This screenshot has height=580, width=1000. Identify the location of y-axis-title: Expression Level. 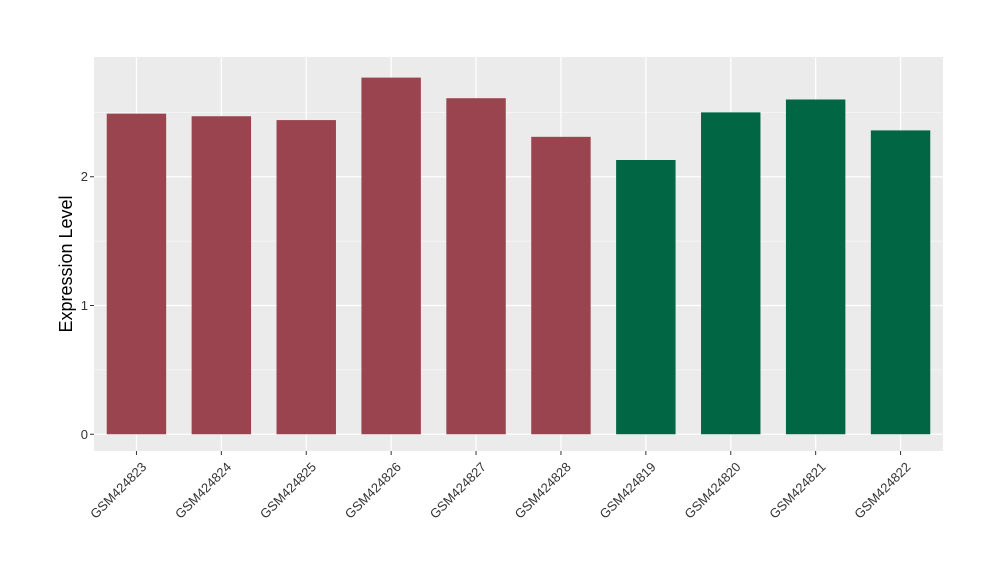
(66, 263).